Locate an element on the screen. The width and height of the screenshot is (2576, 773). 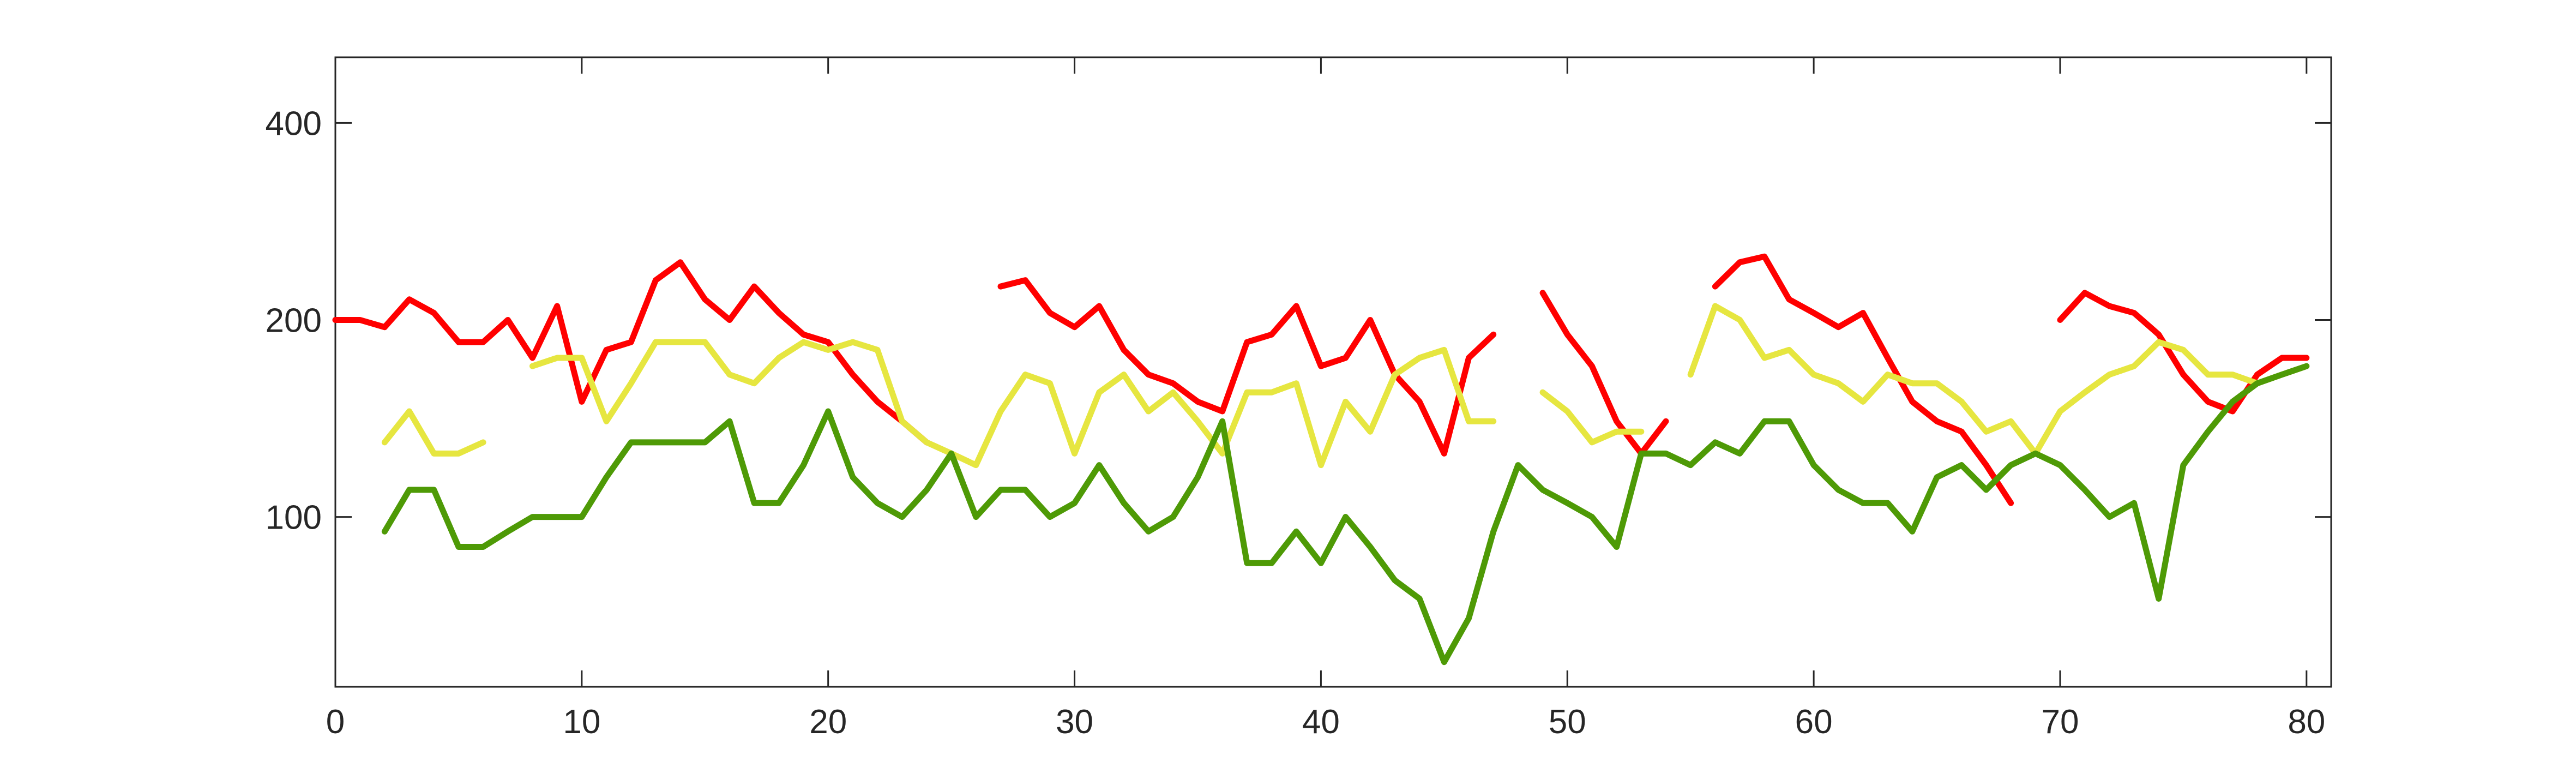
x-tick-label: 20 is located at coordinates (828, 722).